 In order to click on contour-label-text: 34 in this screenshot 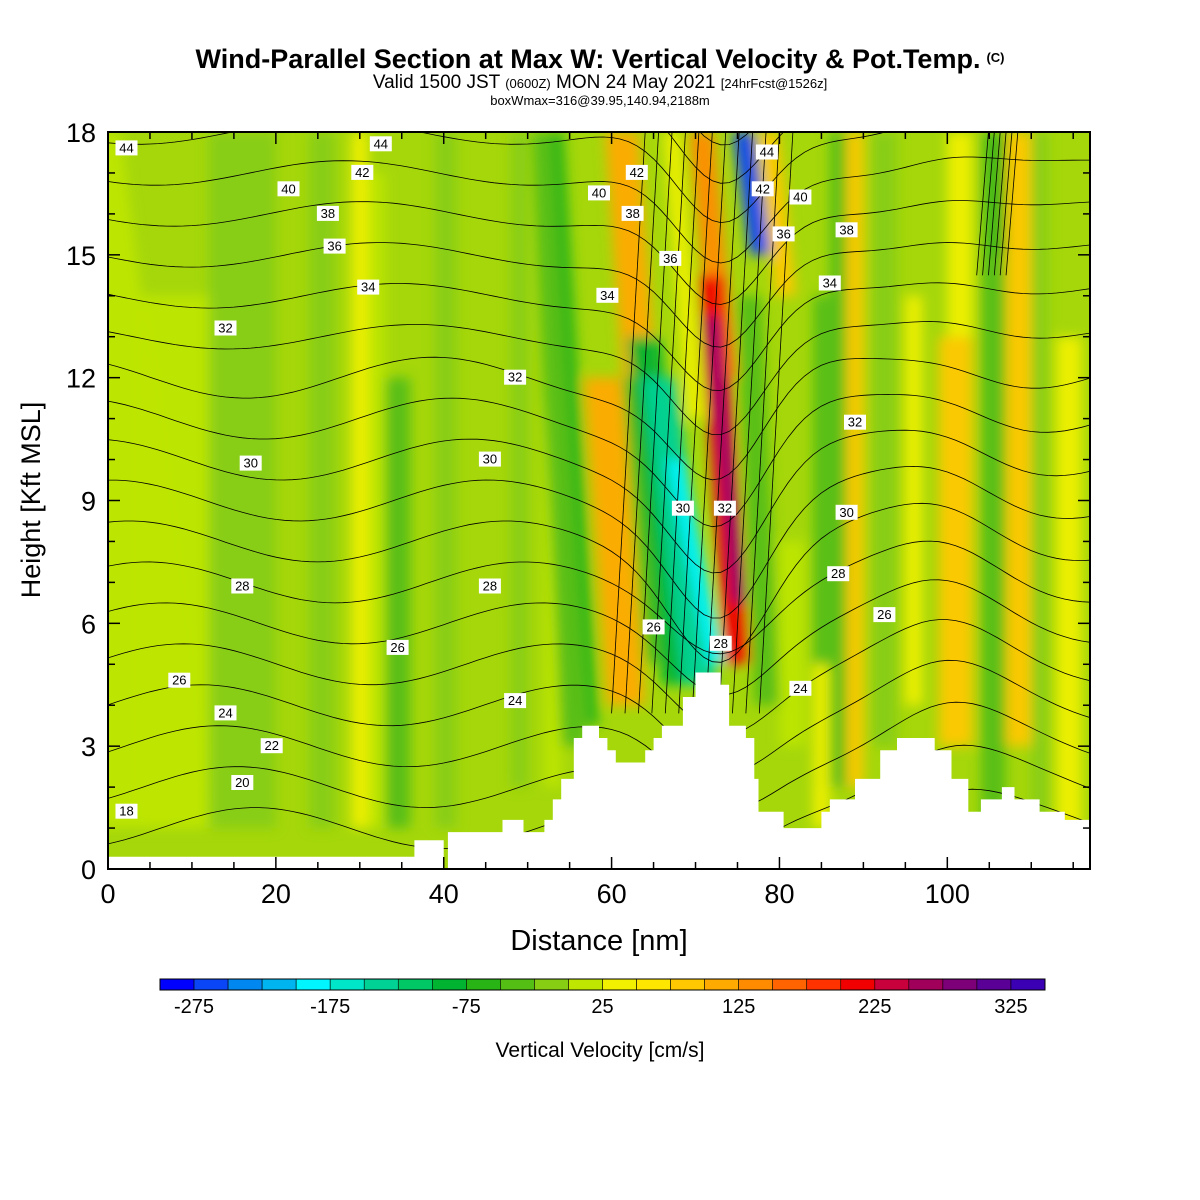, I will do `click(368, 287)`.